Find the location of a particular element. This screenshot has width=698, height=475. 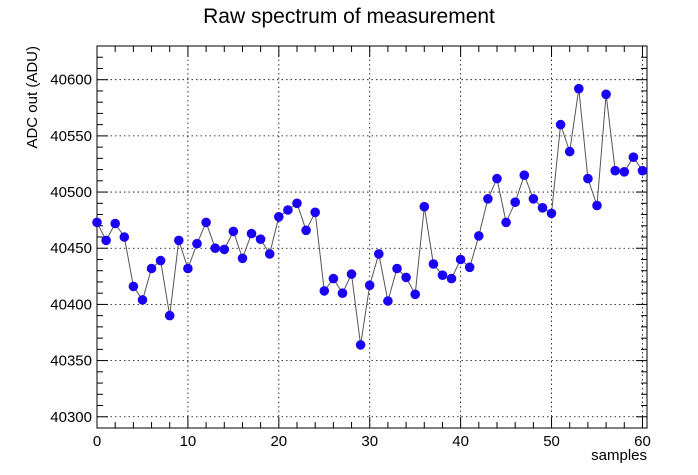

x-tick-label: 50 is located at coordinates (551, 441).